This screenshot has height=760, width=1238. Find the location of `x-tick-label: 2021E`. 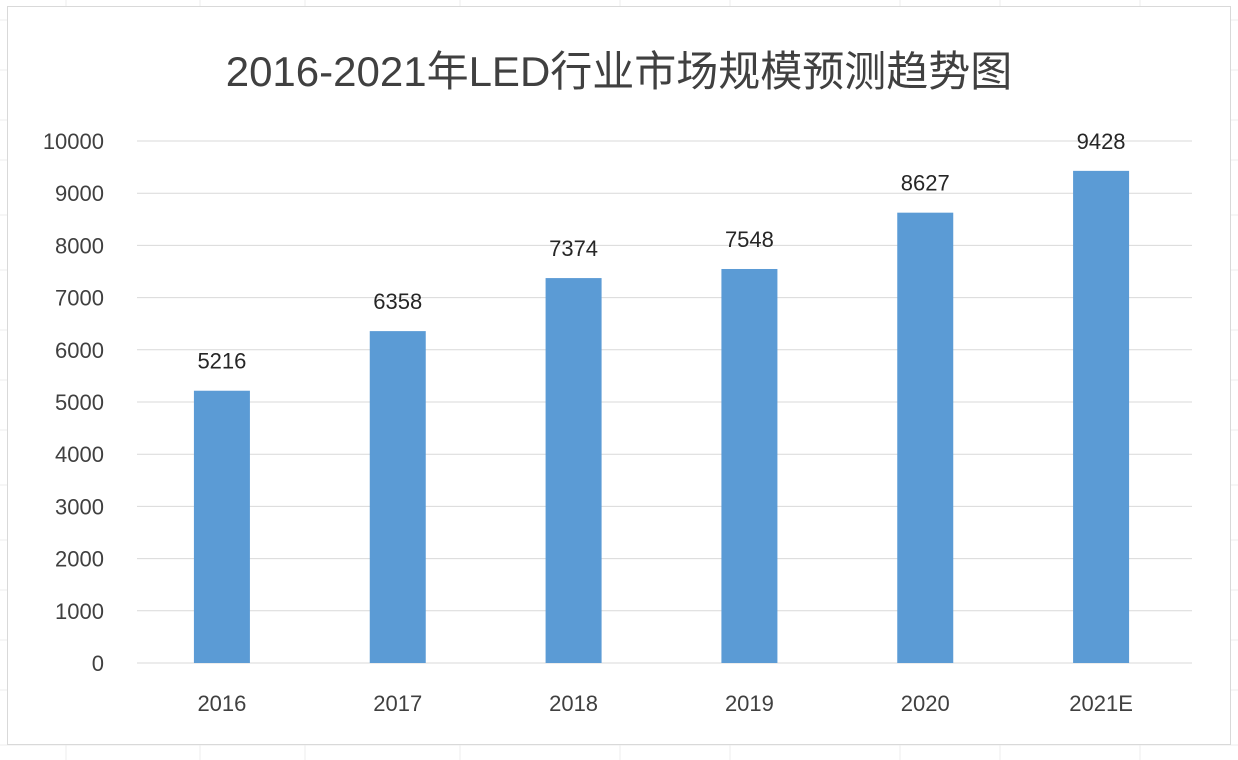

x-tick-label: 2021E is located at coordinates (1101, 703).